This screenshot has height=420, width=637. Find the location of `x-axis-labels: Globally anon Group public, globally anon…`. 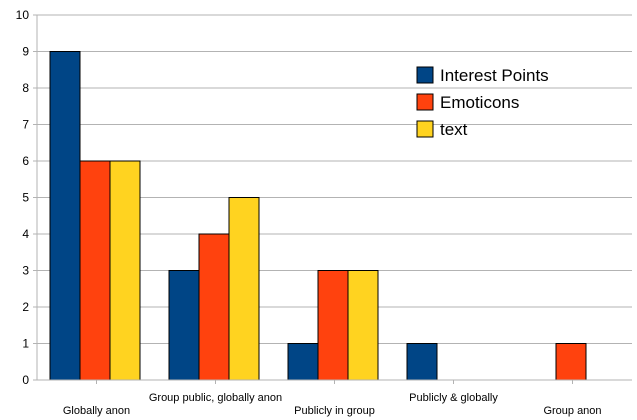

x-axis-labels: Globally anon Group public, globally anon… is located at coordinates (332, 398).